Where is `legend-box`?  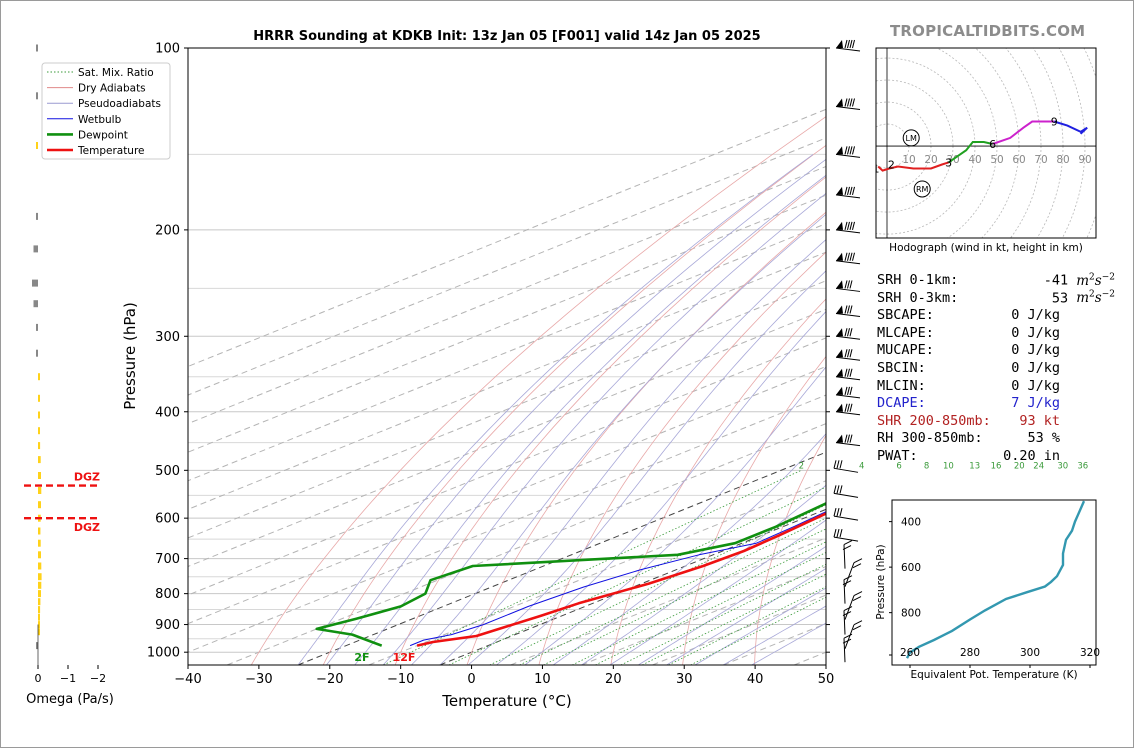 legend-box is located at coordinates (106, 111).